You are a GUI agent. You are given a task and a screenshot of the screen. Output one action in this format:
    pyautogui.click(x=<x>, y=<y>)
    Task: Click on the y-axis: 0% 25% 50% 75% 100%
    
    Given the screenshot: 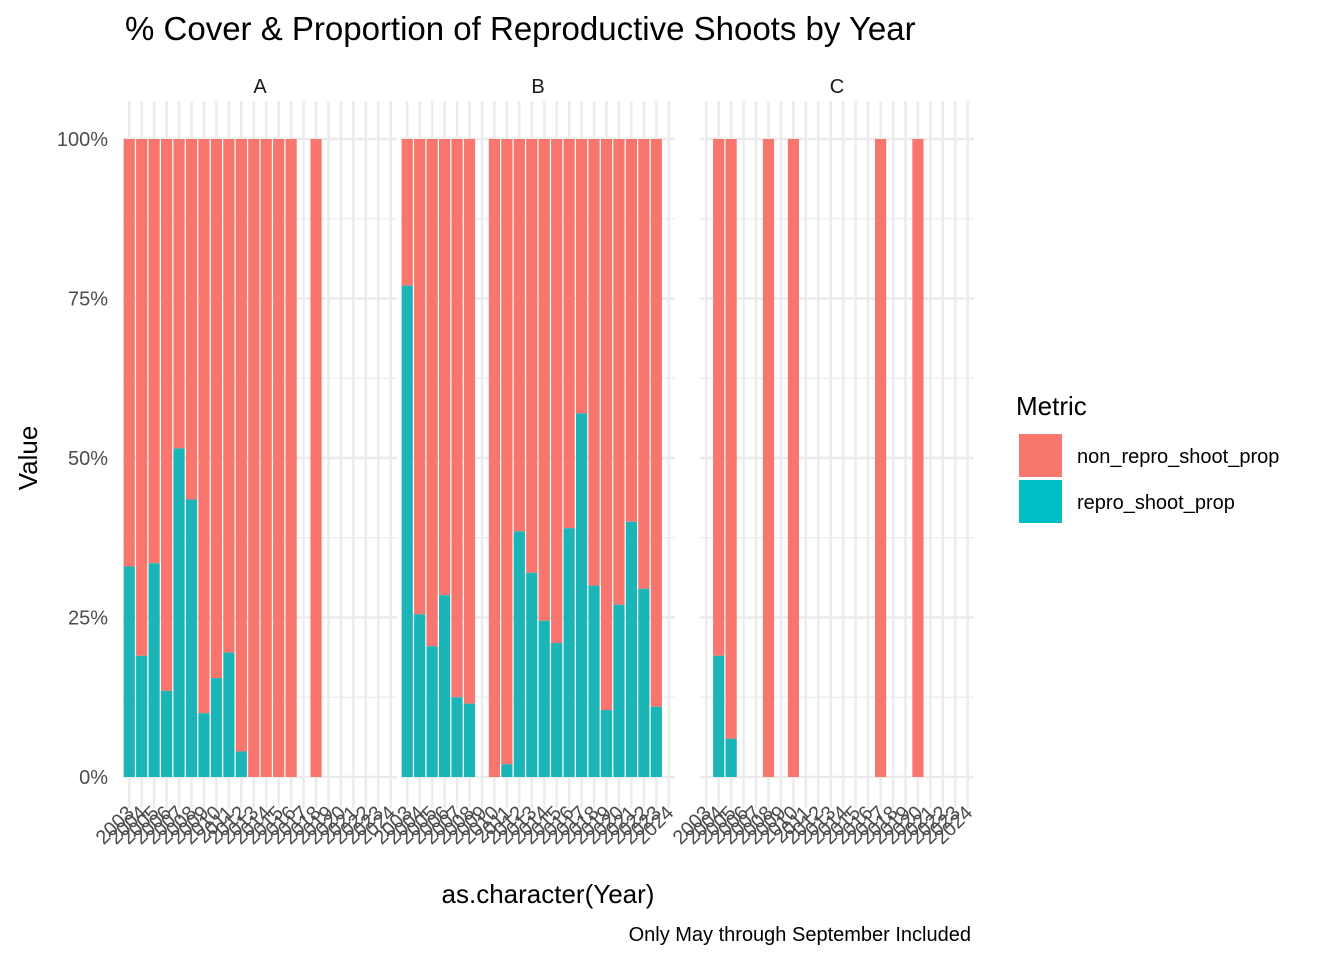 What is the action you would take?
    pyautogui.click(x=82, y=459)
    